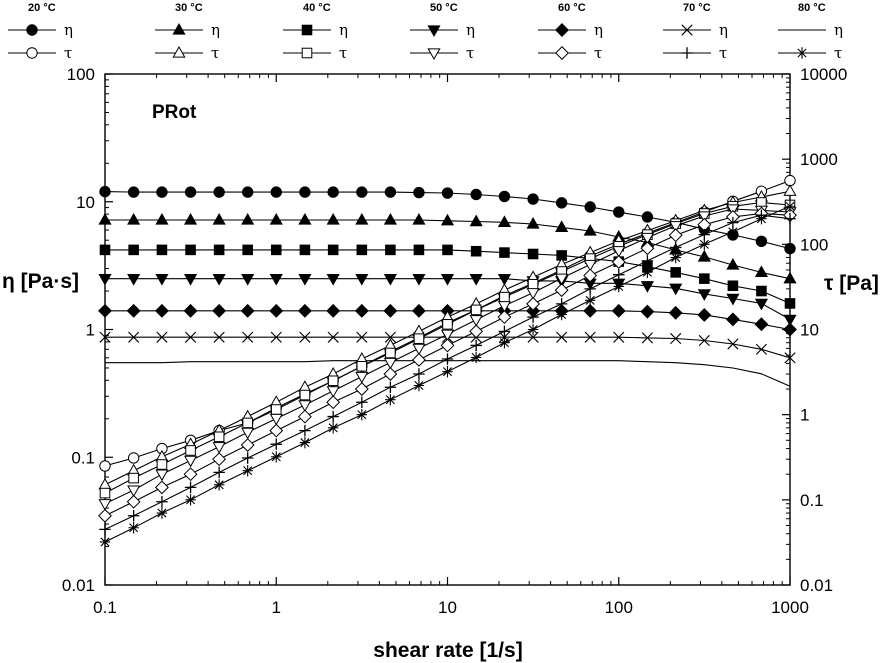 The width and height of the screenshot is (887, 663). I want to click on filled-triangle-up-icon, so click(179, 29).